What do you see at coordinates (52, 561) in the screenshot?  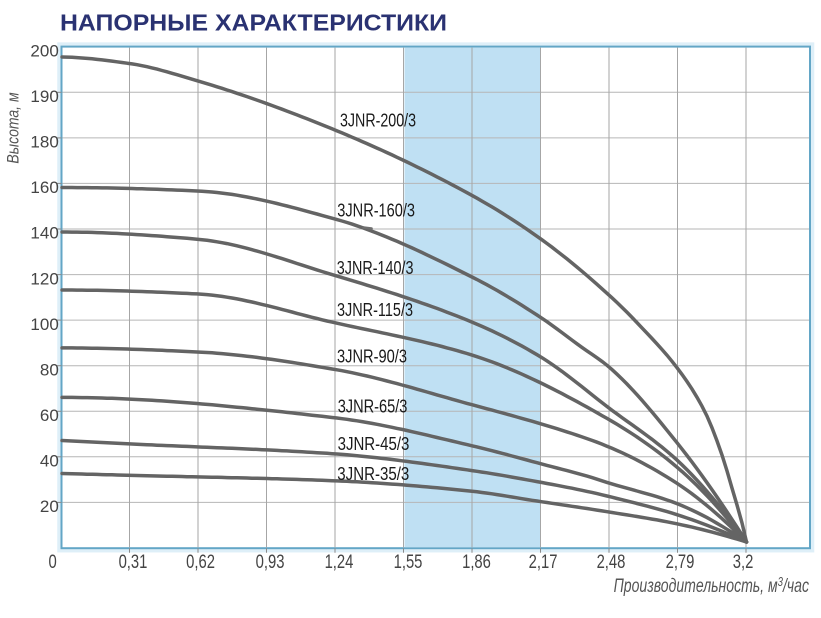 I see `svg-text: 0` at bounding box center [52, 561].